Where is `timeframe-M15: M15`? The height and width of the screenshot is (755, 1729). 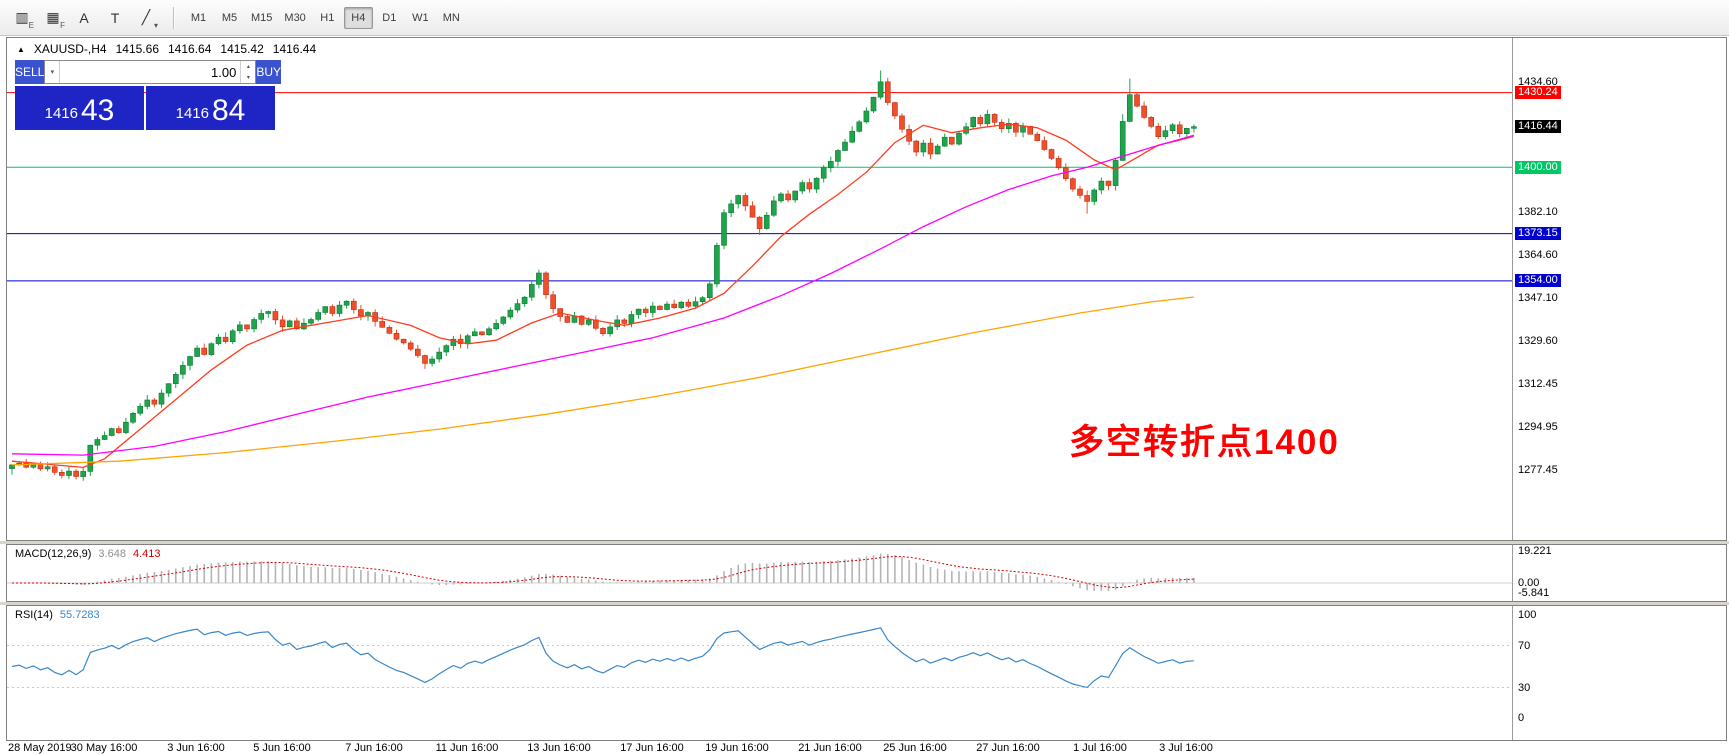
timeframe-M15: M15 is located at coordinates (262, 17).